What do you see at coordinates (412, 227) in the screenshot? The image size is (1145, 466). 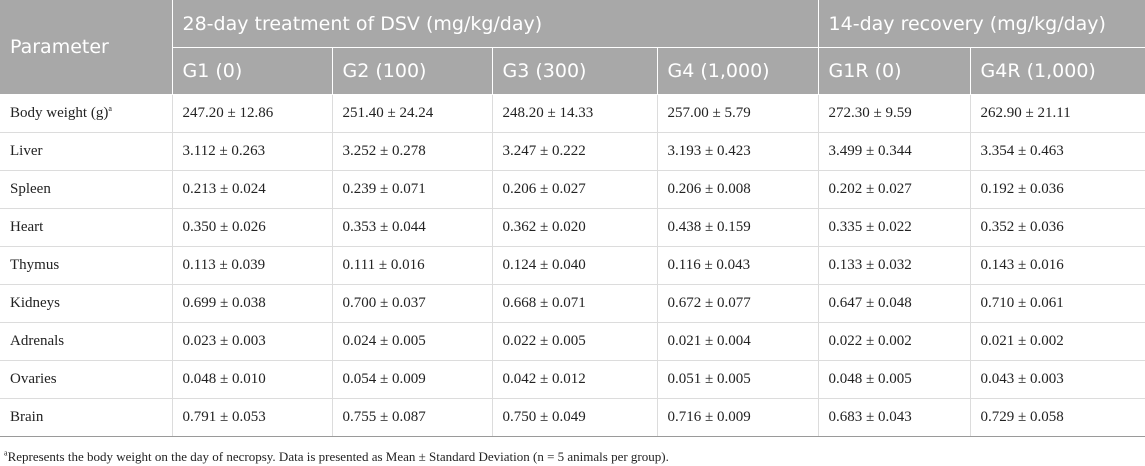 I see `value-cell: 0.353 ± 0.044` at bounding box center [412, 227].